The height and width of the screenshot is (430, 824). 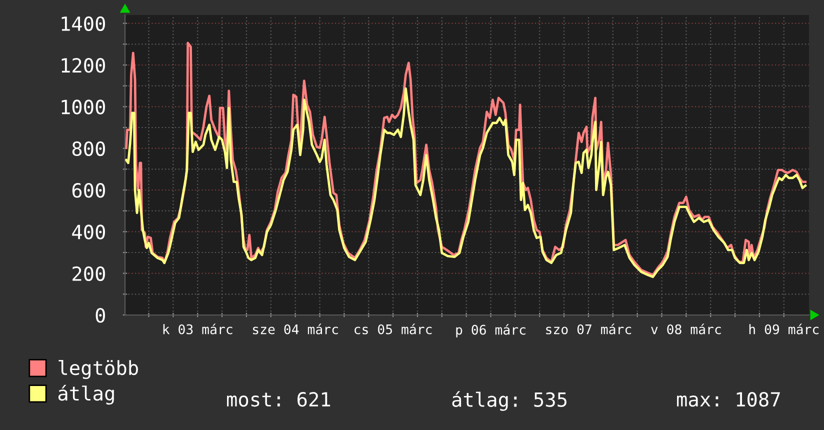 I want to click on x-tick-label: cs 05 márc, so click(x=393, y=329).